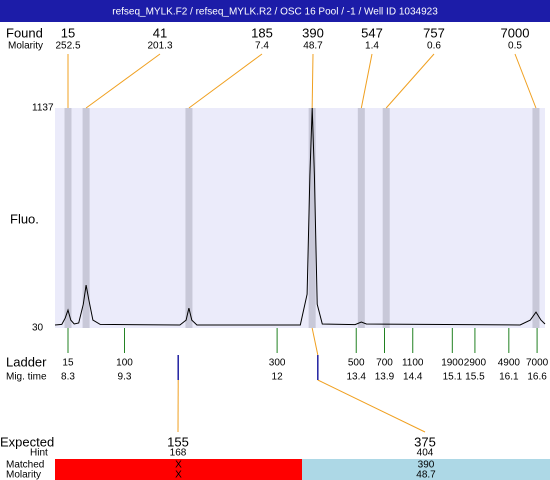  Describe the element at coordinates (515, 46) in the screenshot. I see `found-molarity: 0.5` at that location.